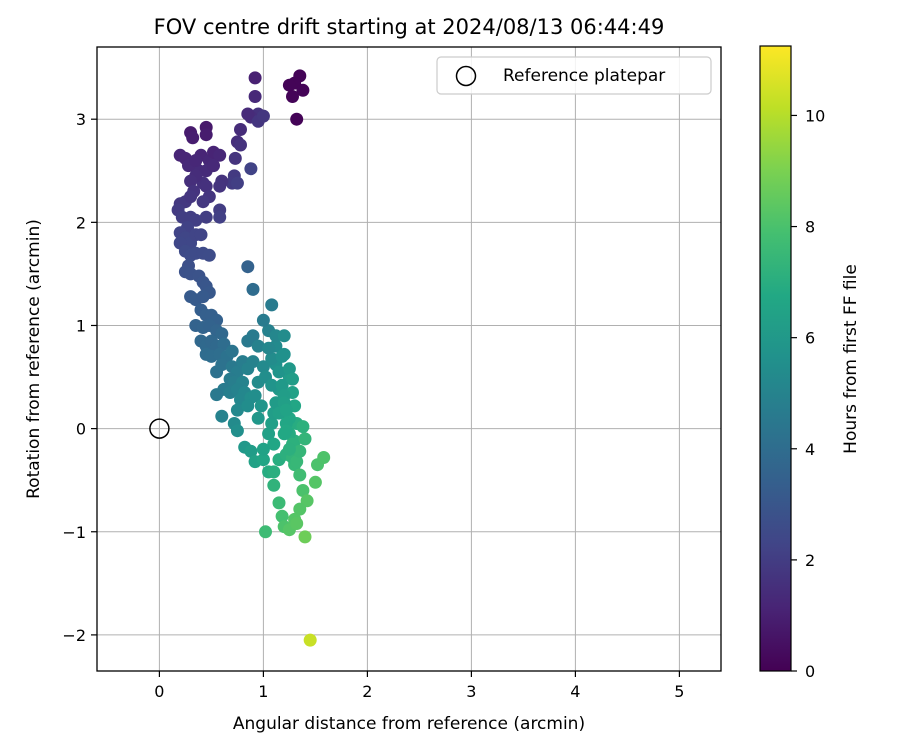 The width and height of the screenshot is (900, 750). I want to click on colorbar-ticks: 0 2 4 6 8 10, so click(808, 393).